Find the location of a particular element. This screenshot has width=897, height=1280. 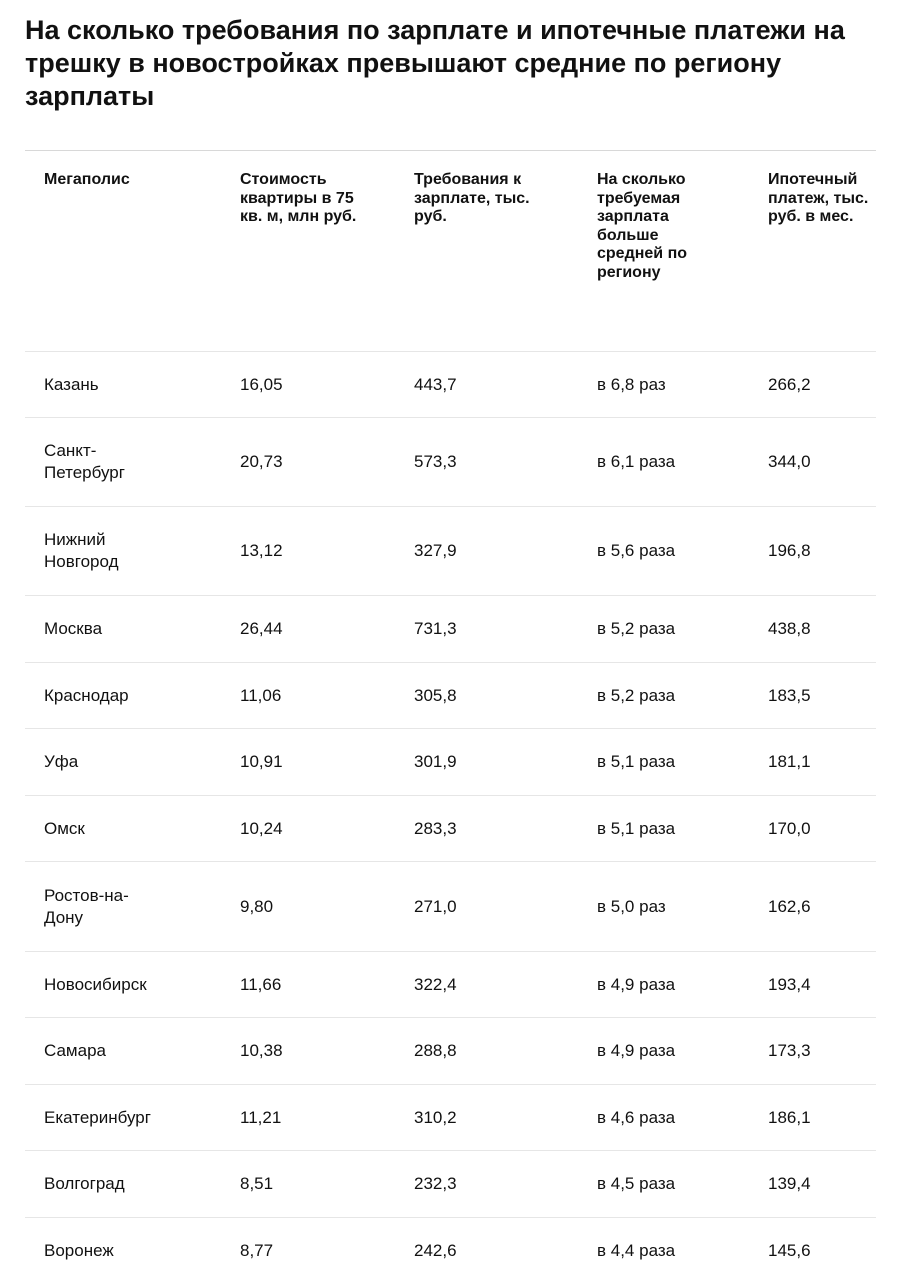

table-cell: 10,24 is located at coordinates (308, 829).